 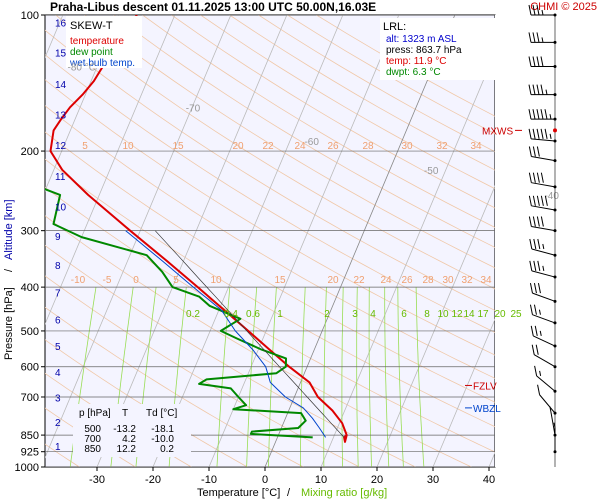 I want to click on dry-adiabat-label: -40, so click(x=551, y=196).